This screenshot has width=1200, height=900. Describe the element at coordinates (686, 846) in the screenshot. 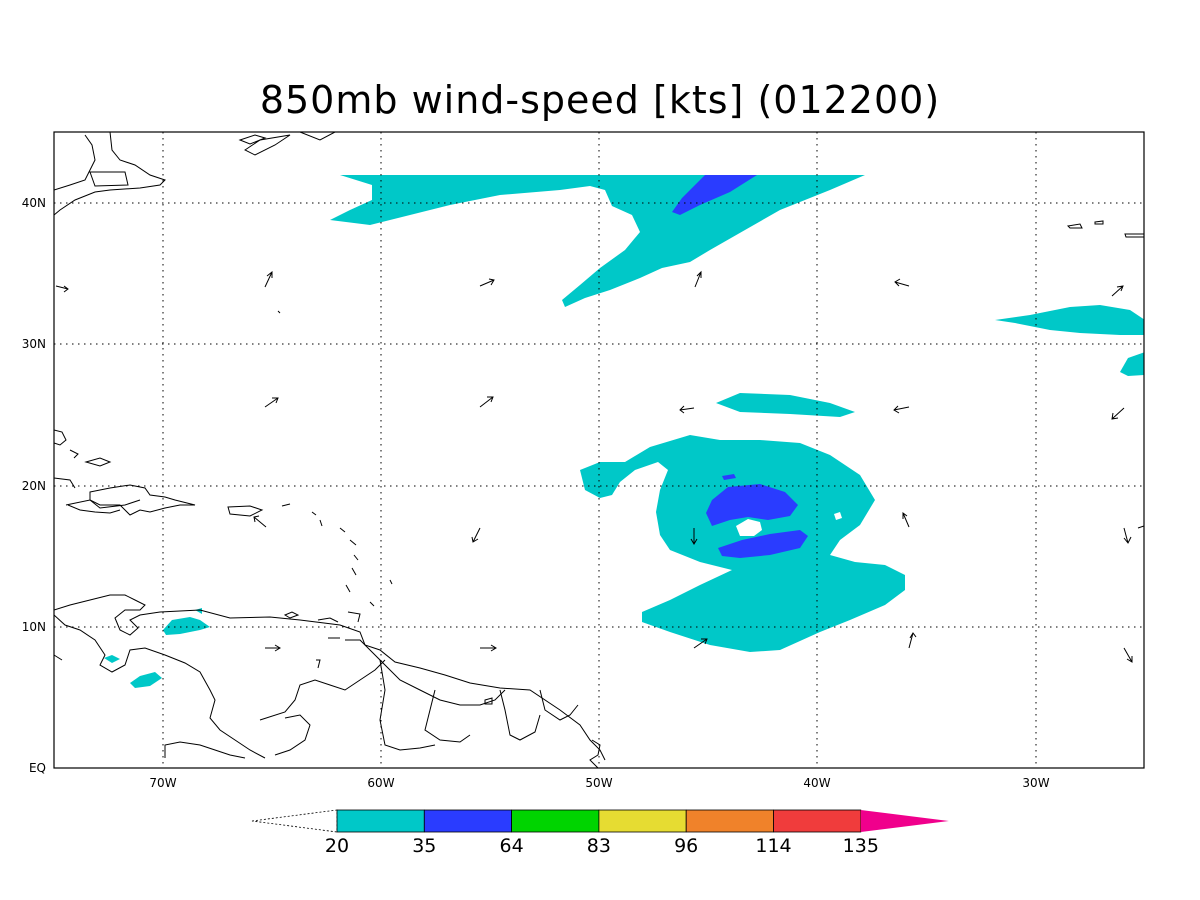

I see `colorbar-label: 96` at that location.